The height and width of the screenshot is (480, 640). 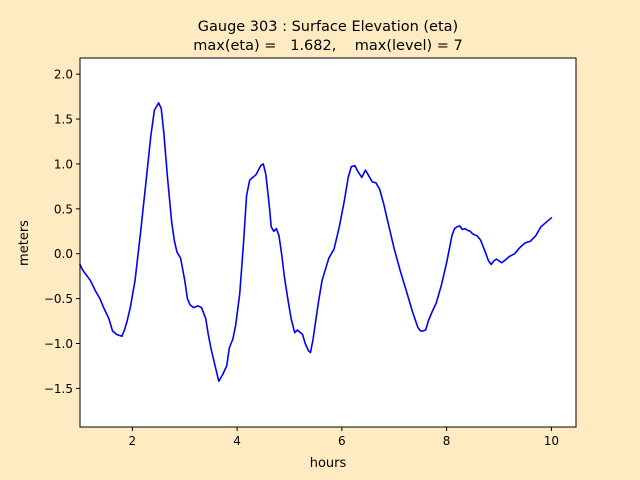 What do you see at coordinates (58, 344) in the screenshot?
I see `y-tick-label: −1.0` at bounding box center [58, 344].